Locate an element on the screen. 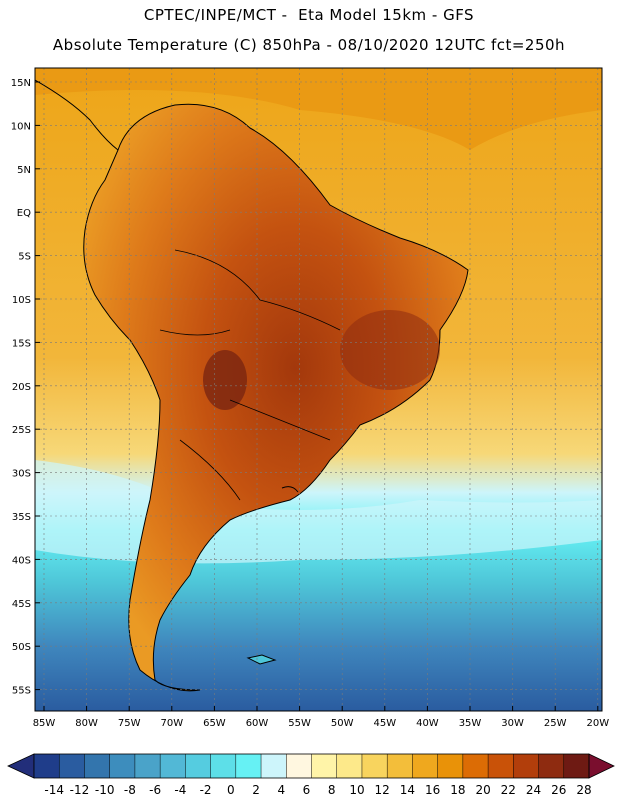 Image resolution: width=618 pixels, height=800 pixels. lon-tick-label: 70W is located at coordinates (171, 723).